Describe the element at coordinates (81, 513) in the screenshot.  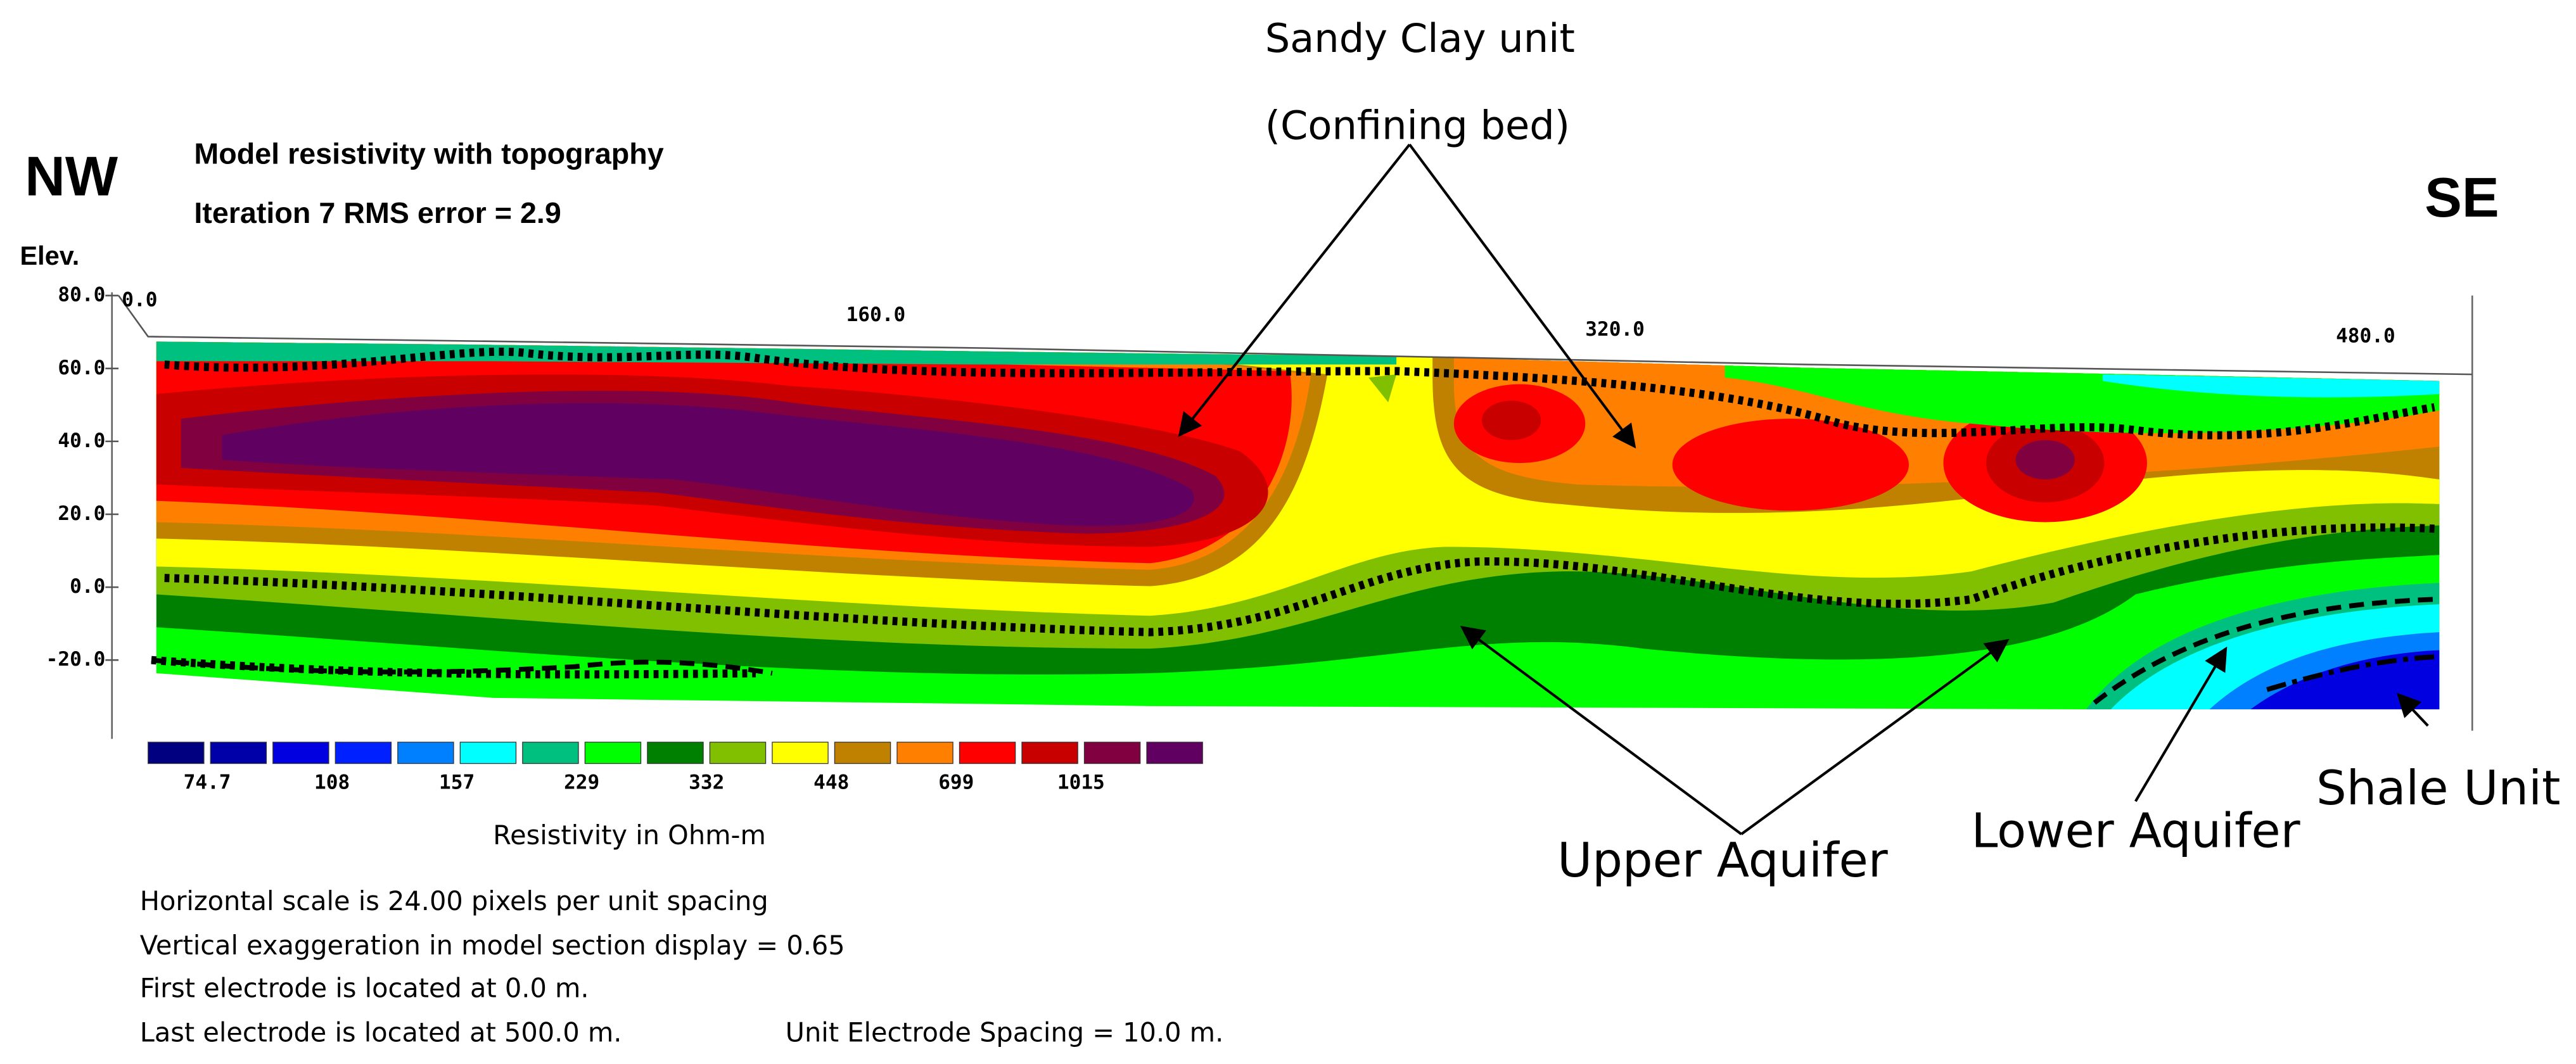
I see `y-tick-label: 20.0` at that location.